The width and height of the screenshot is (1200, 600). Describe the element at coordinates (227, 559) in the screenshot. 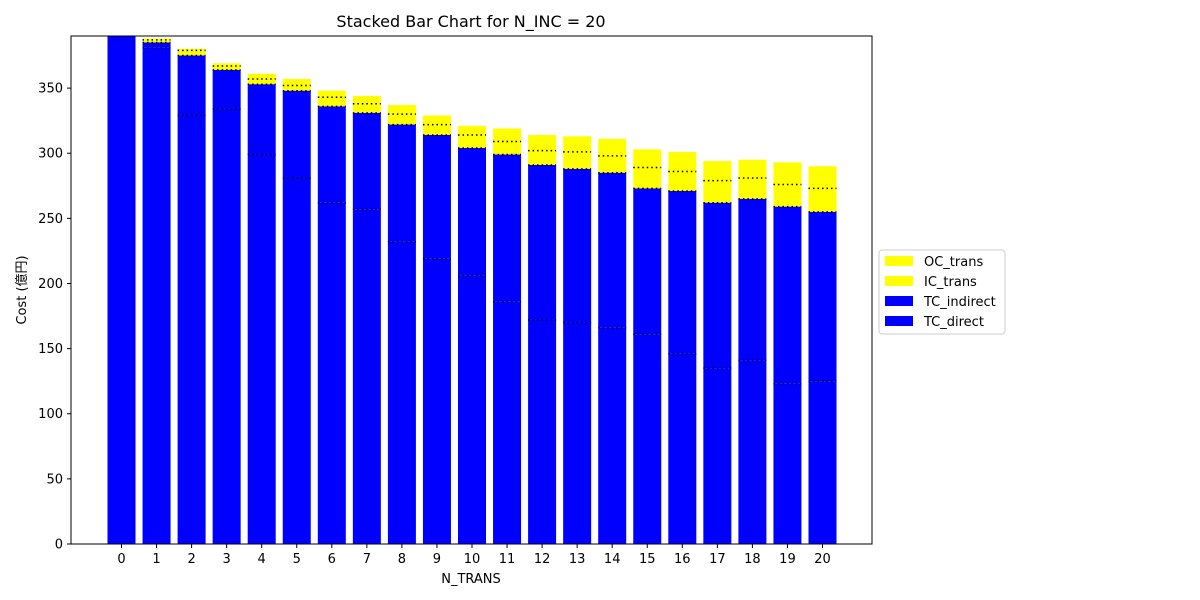

I see `x-tick-label-3: 3` at that location.